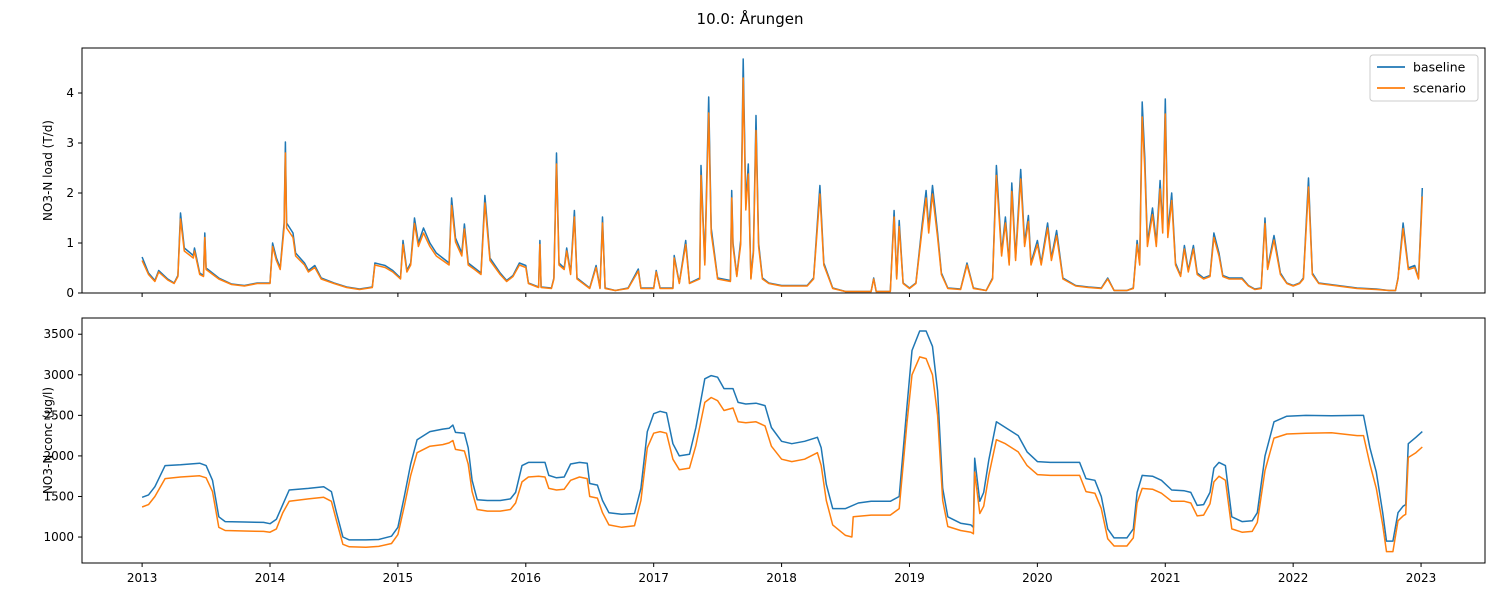  I want to click on y-tick-label: 3, so click(70, 143).